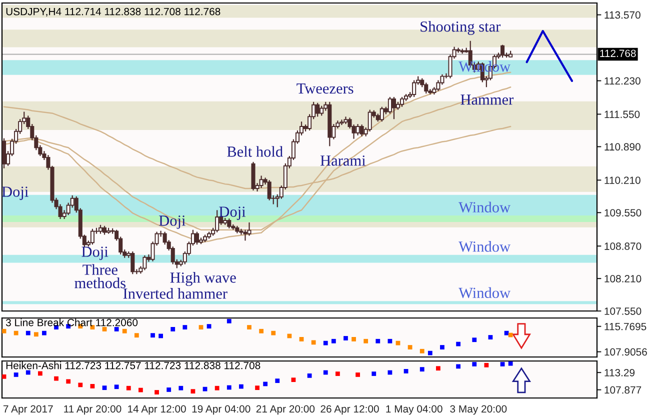  What do you see at coordinates (100, 276) in the screenshot?
I see `annotation: Three methods` at bounding box center [100, 276].